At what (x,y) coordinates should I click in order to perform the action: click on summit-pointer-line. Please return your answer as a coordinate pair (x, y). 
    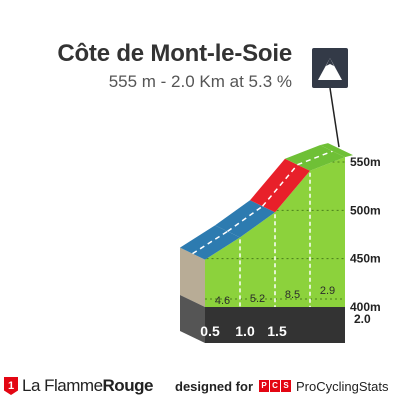
    Looking at the image, I should click on (334, 117).